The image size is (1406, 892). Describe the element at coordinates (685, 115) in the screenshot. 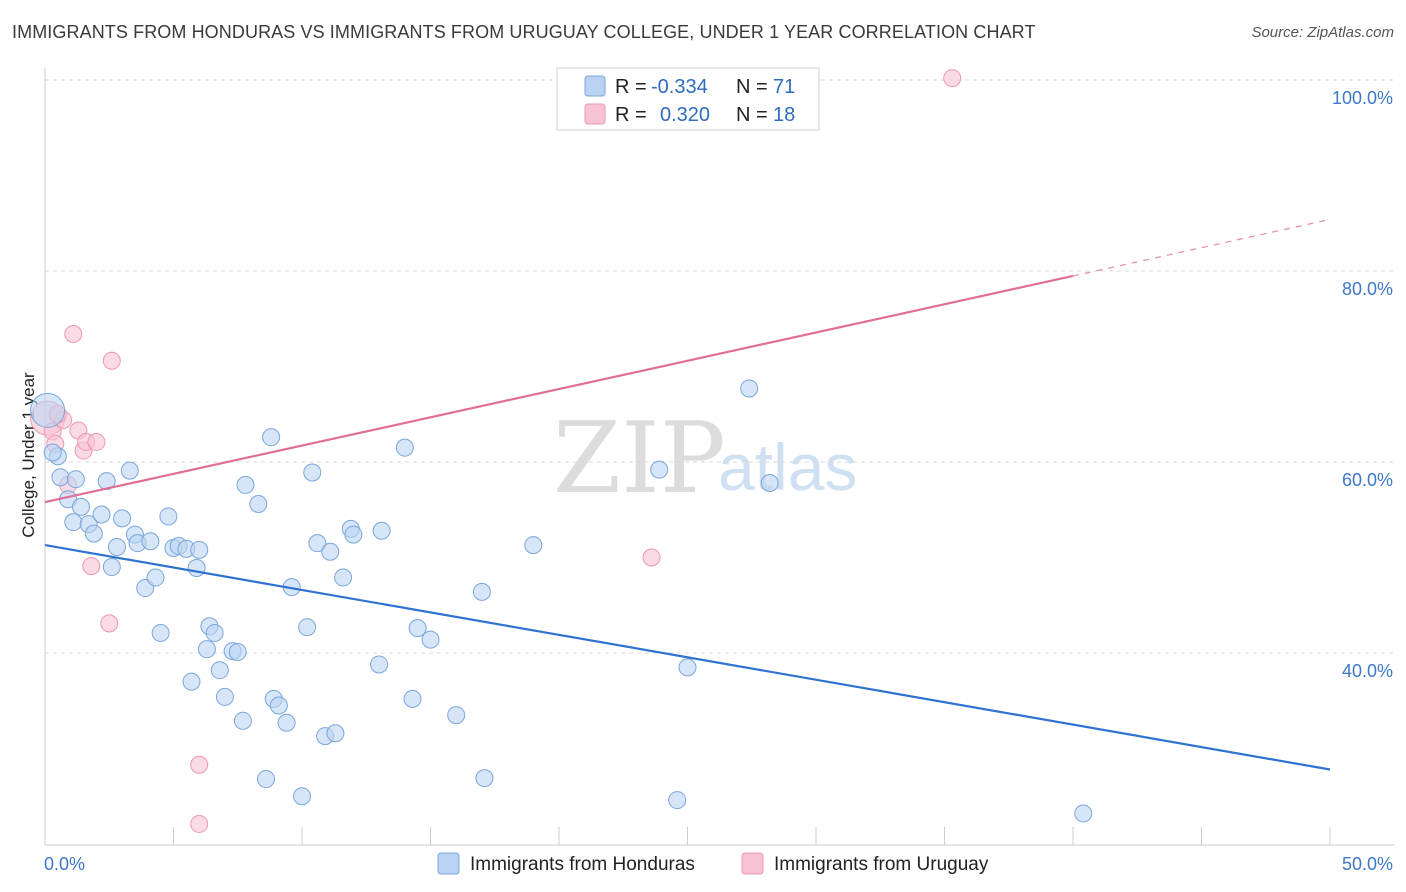

I see `legend-uruguay-r-value: 0.320` at that location.